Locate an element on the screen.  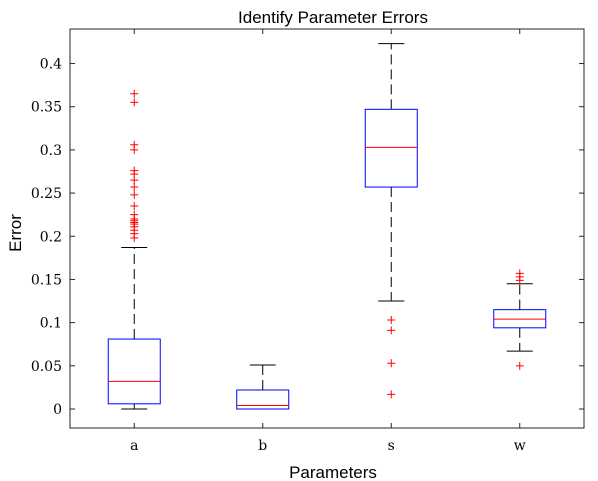
box-s is located at coordinates (391, 148).